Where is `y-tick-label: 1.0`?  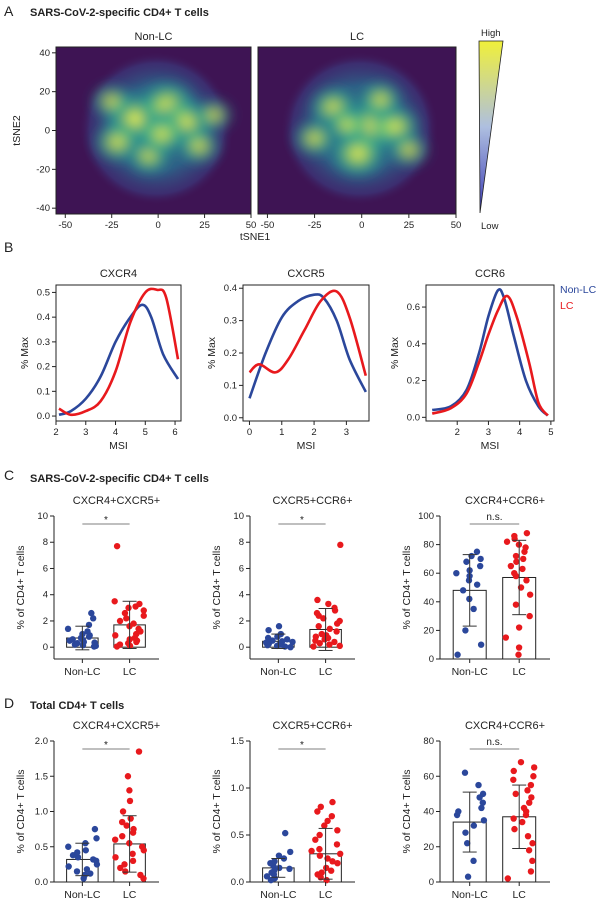
y-tick-label: 1.0 is located at coordinates (41, 812).